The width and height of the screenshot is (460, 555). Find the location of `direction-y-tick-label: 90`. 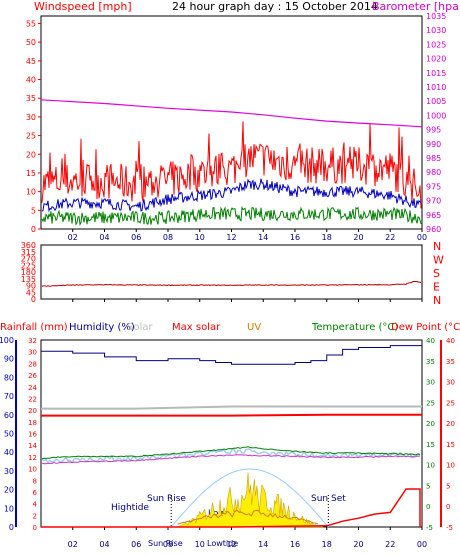

direction-y-tick-label: 90 is located at coordinates (31, 286).